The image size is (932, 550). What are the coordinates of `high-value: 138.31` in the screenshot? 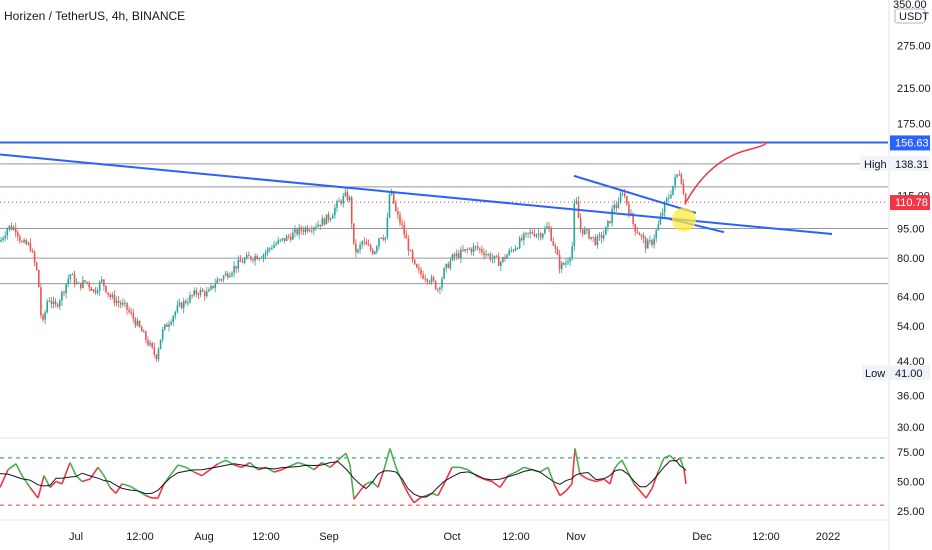 It's located at (912, 165).